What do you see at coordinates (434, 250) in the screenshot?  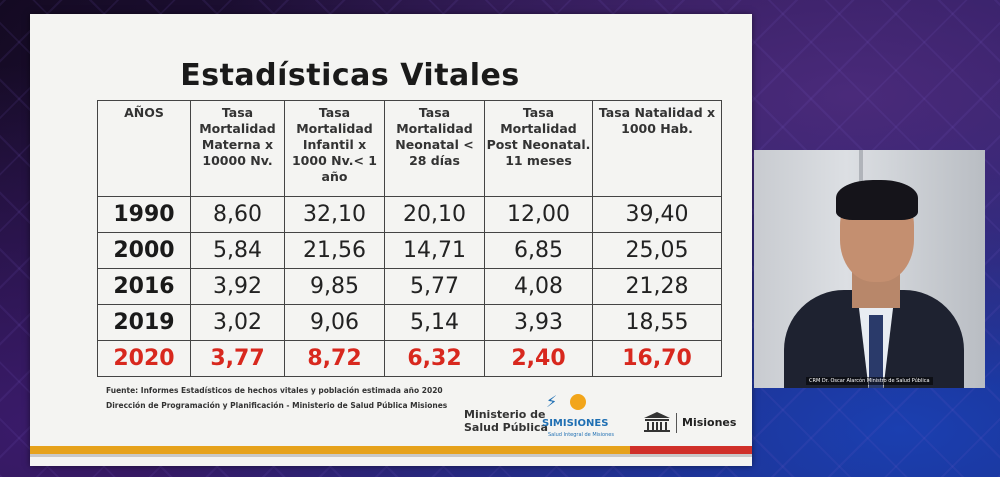 I see `cell-value: 14,71` at bounding box center [434, 250].